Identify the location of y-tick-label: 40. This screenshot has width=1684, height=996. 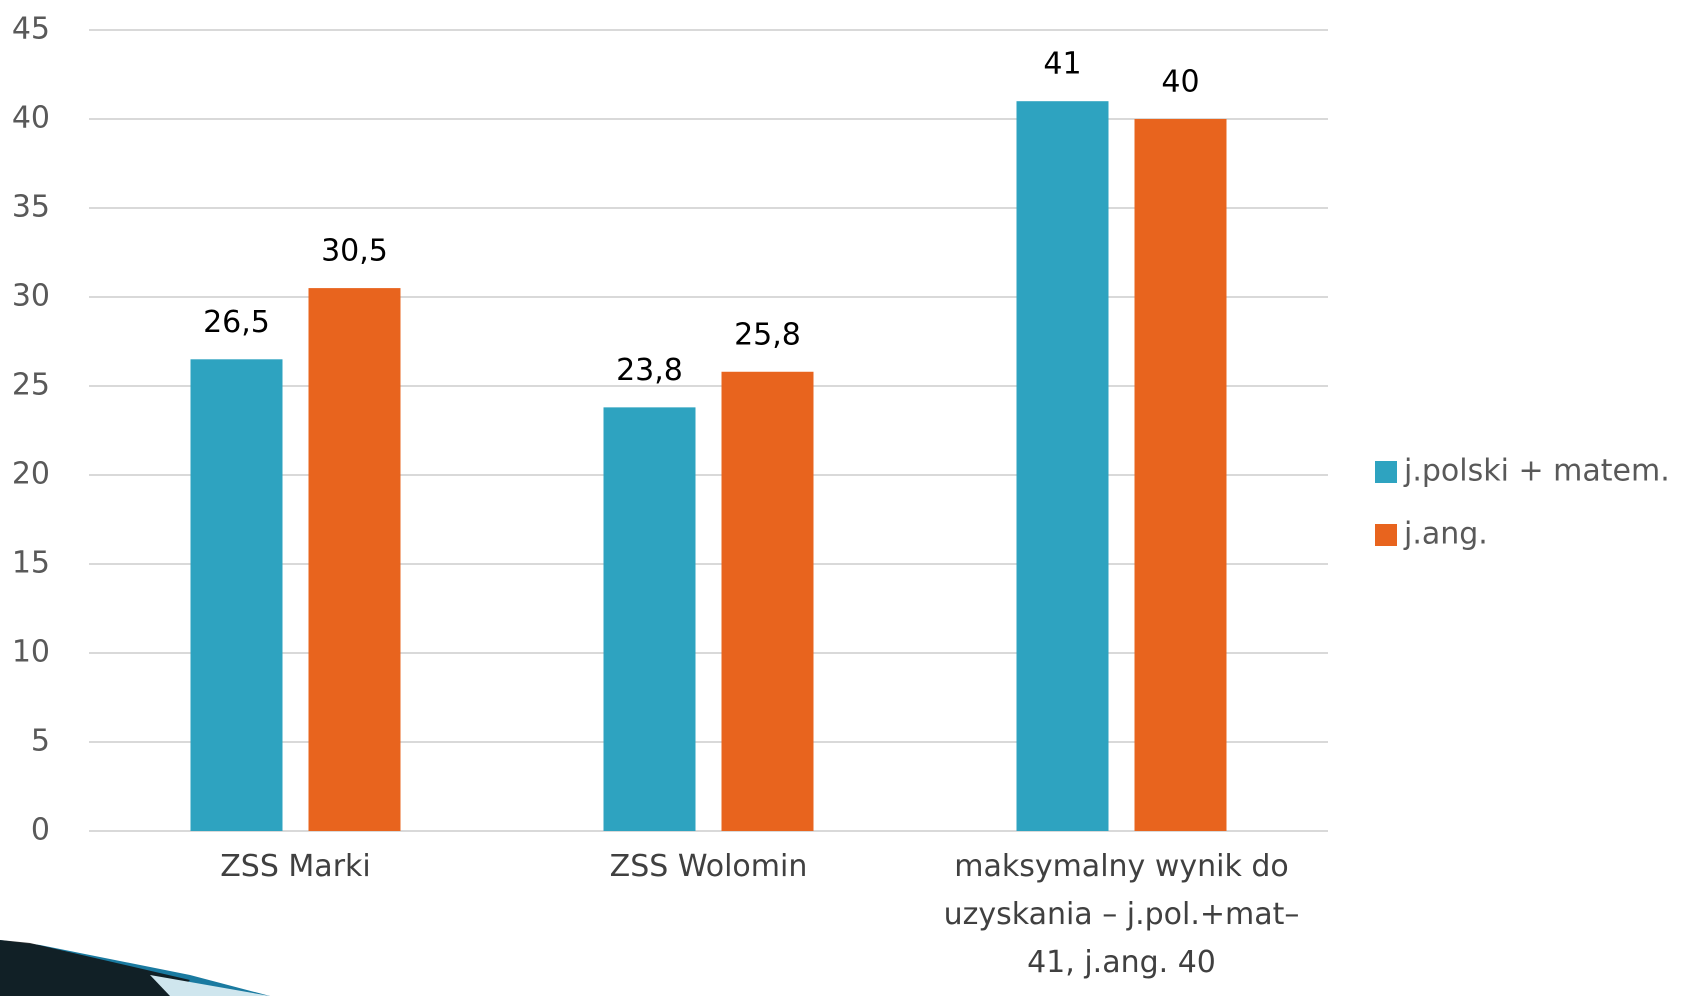
(31, 118).